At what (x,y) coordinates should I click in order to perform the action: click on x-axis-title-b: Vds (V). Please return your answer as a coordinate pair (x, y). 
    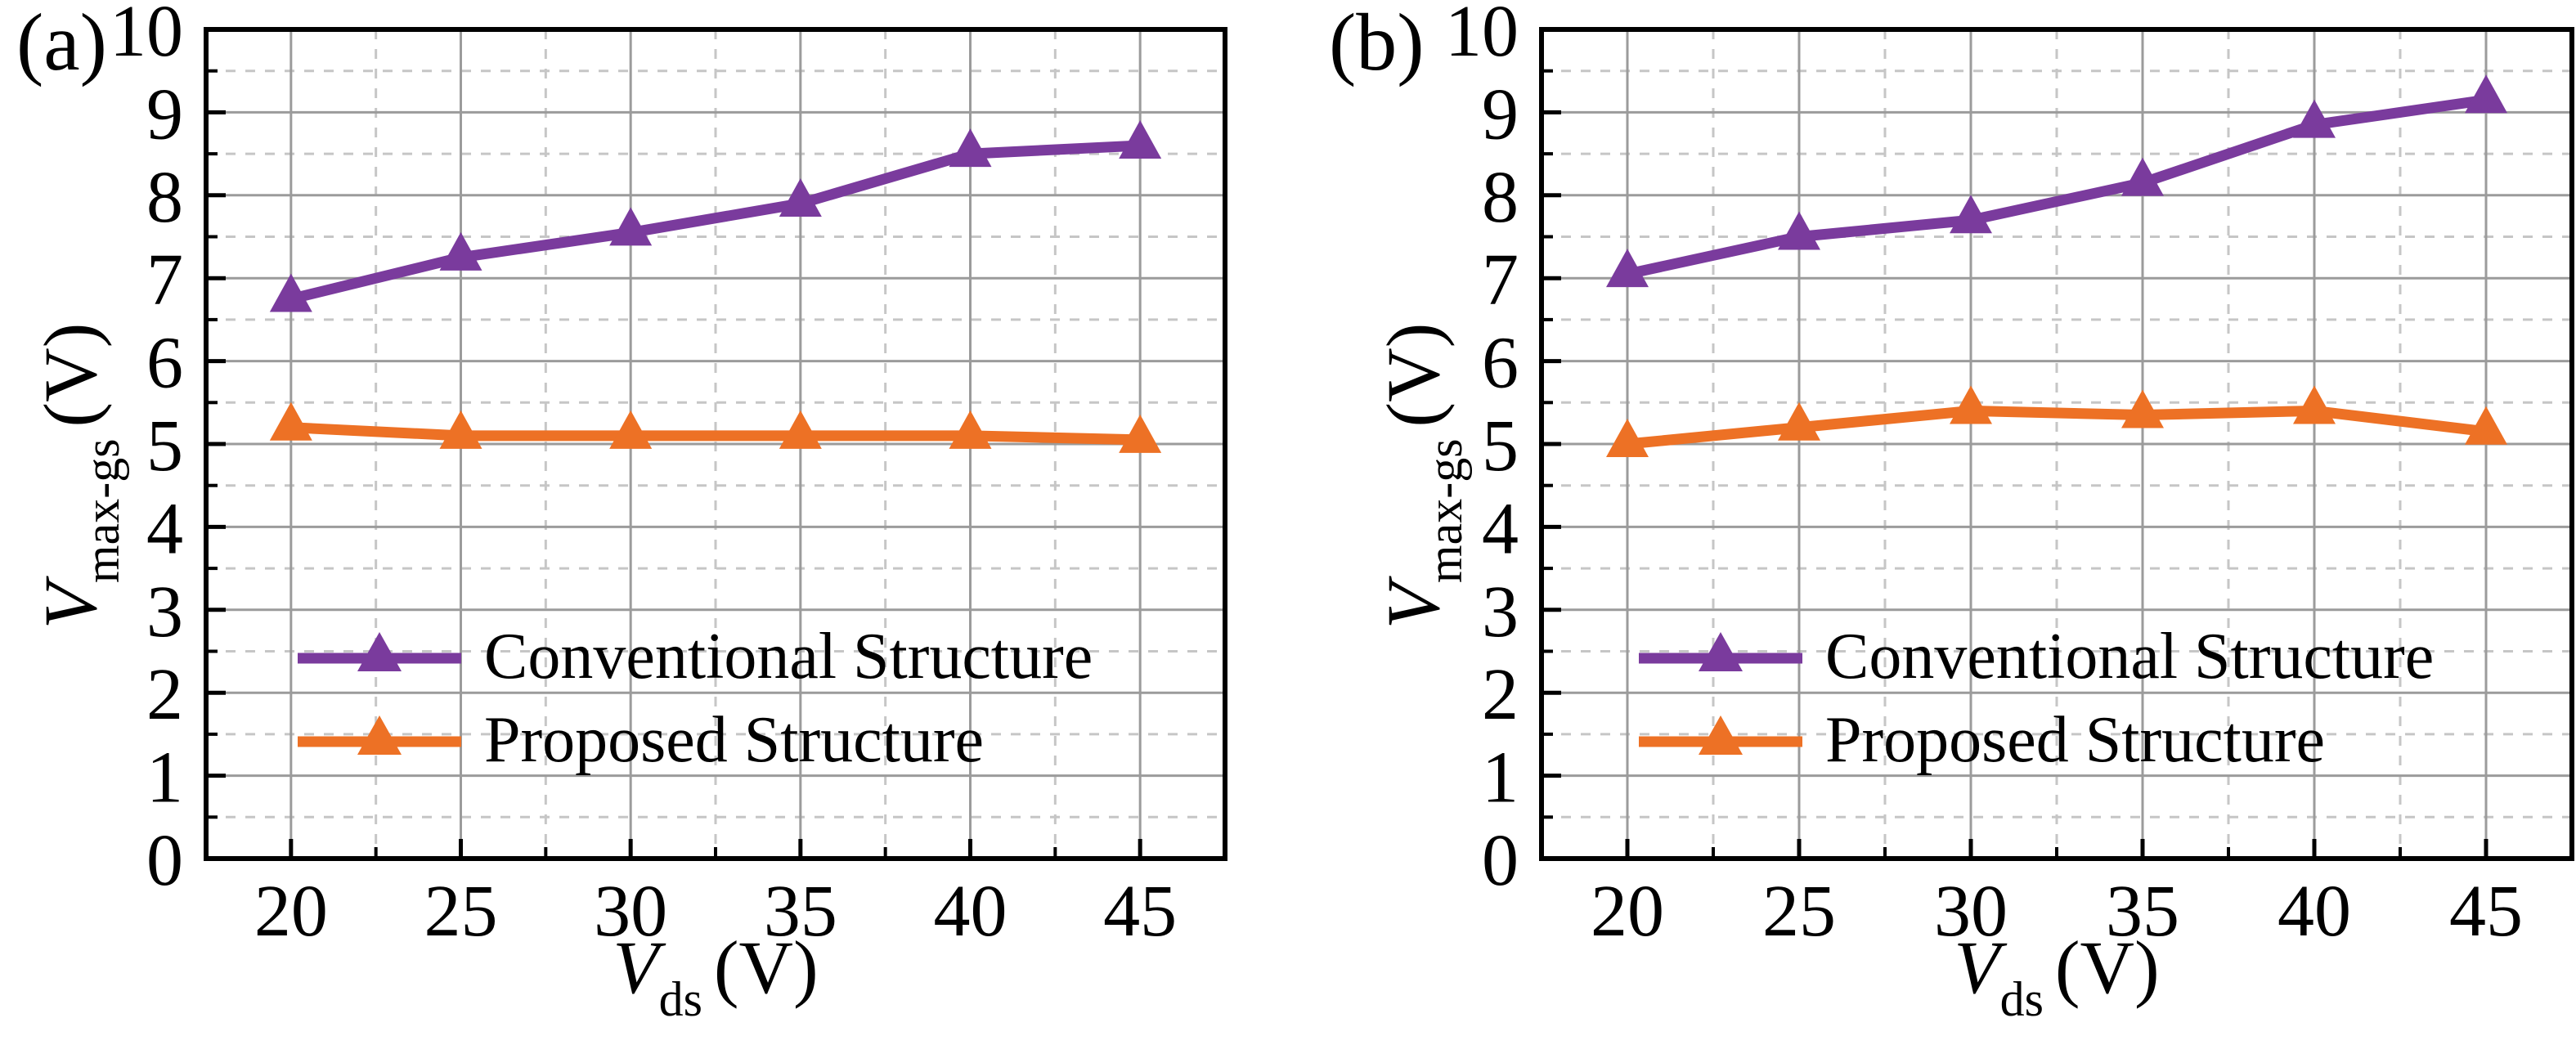
    Looking at the image, I should click on (2056, 973).